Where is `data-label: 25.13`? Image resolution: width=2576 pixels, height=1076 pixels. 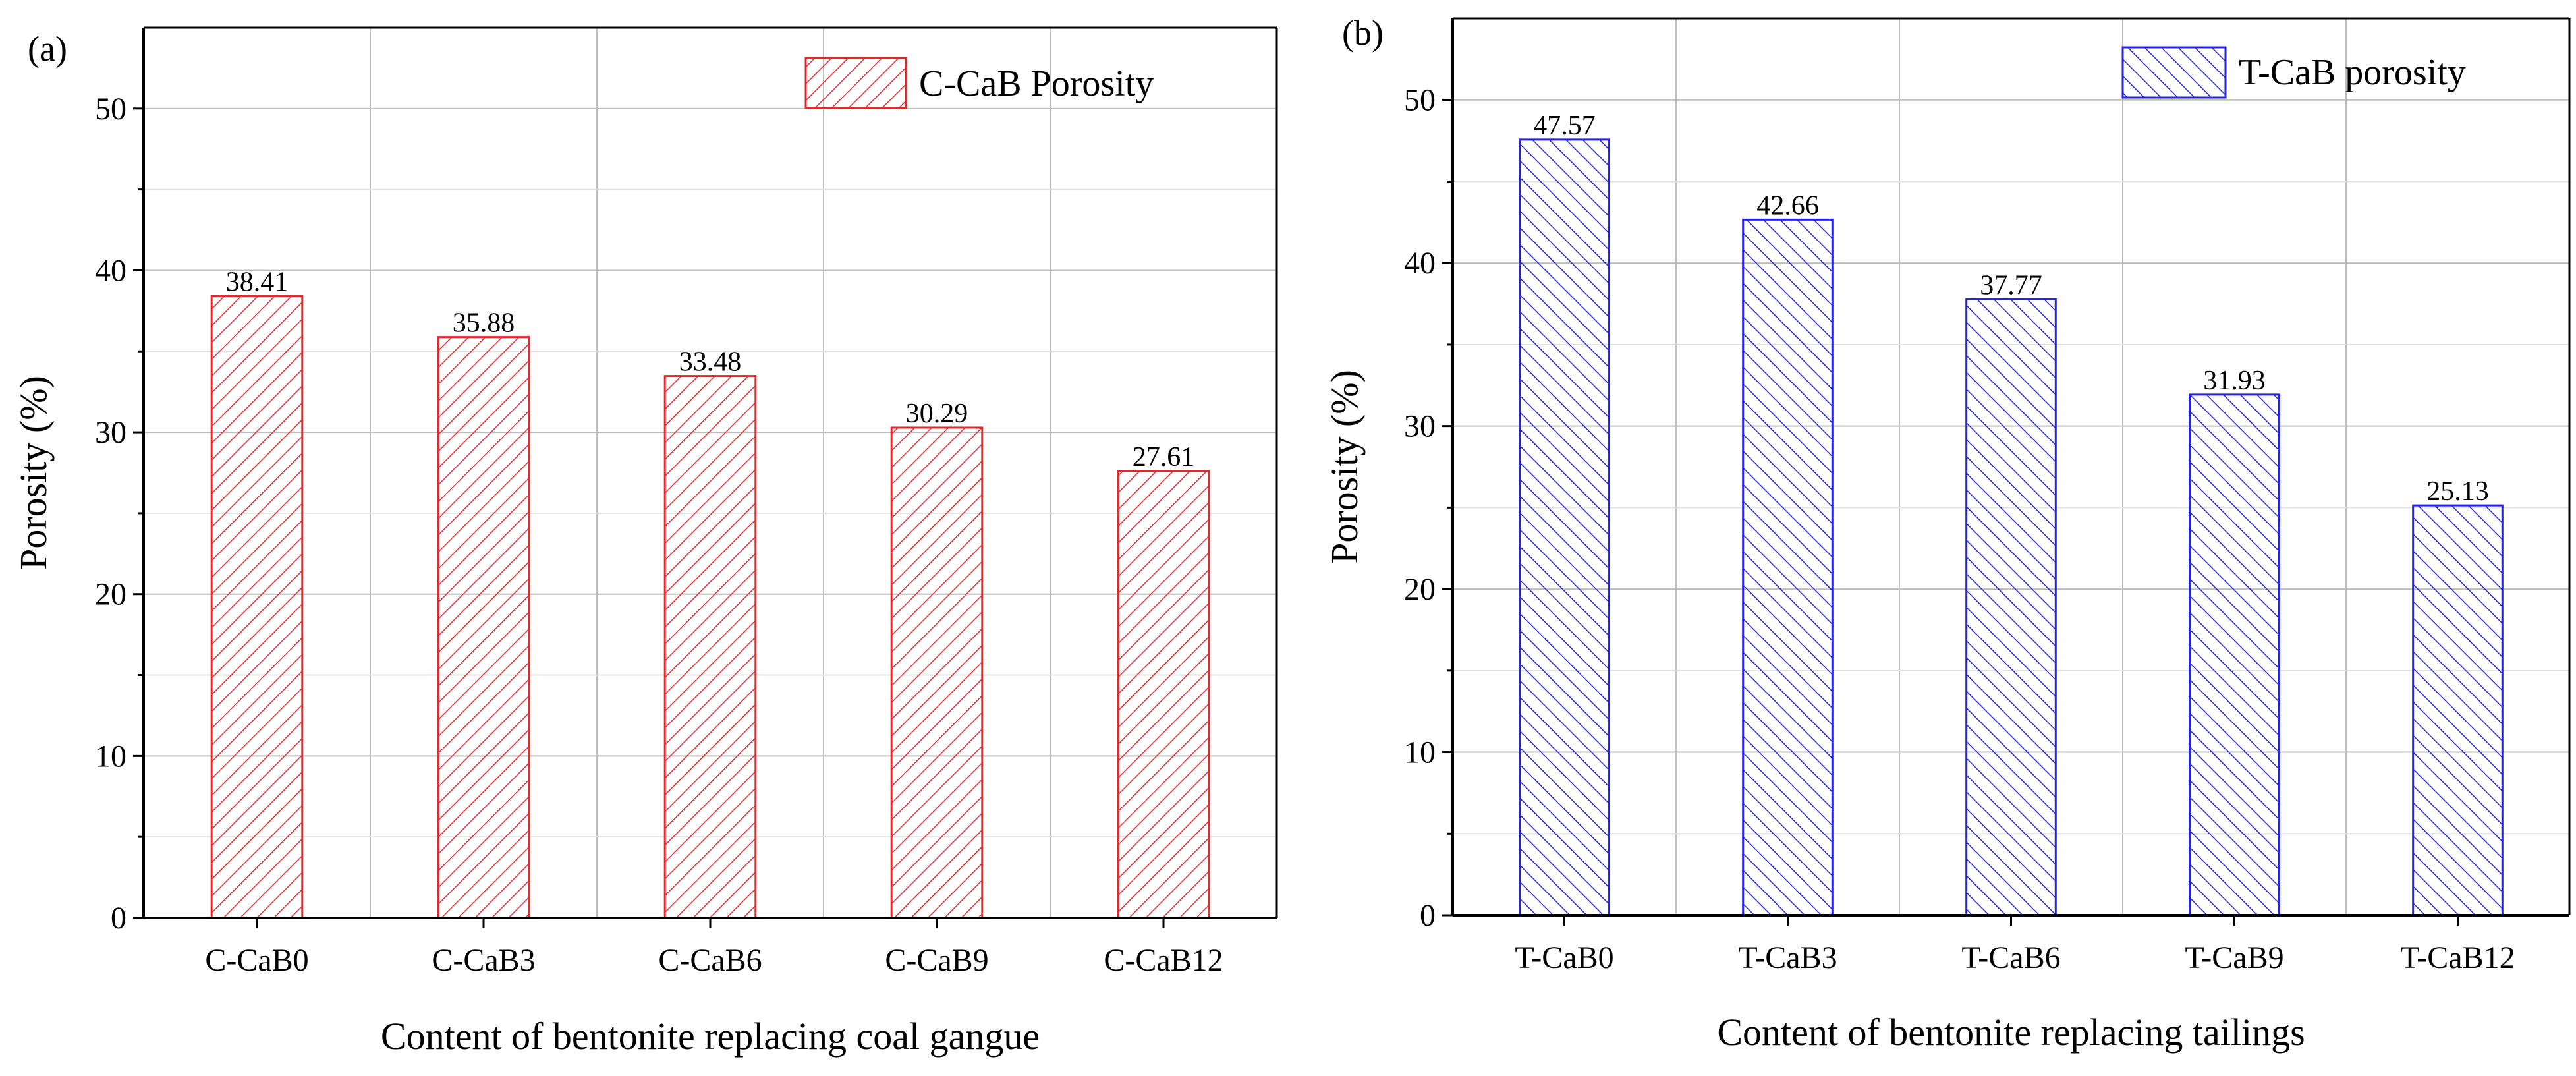 data-label: 25.13 is located at coordinates (2457, 491).